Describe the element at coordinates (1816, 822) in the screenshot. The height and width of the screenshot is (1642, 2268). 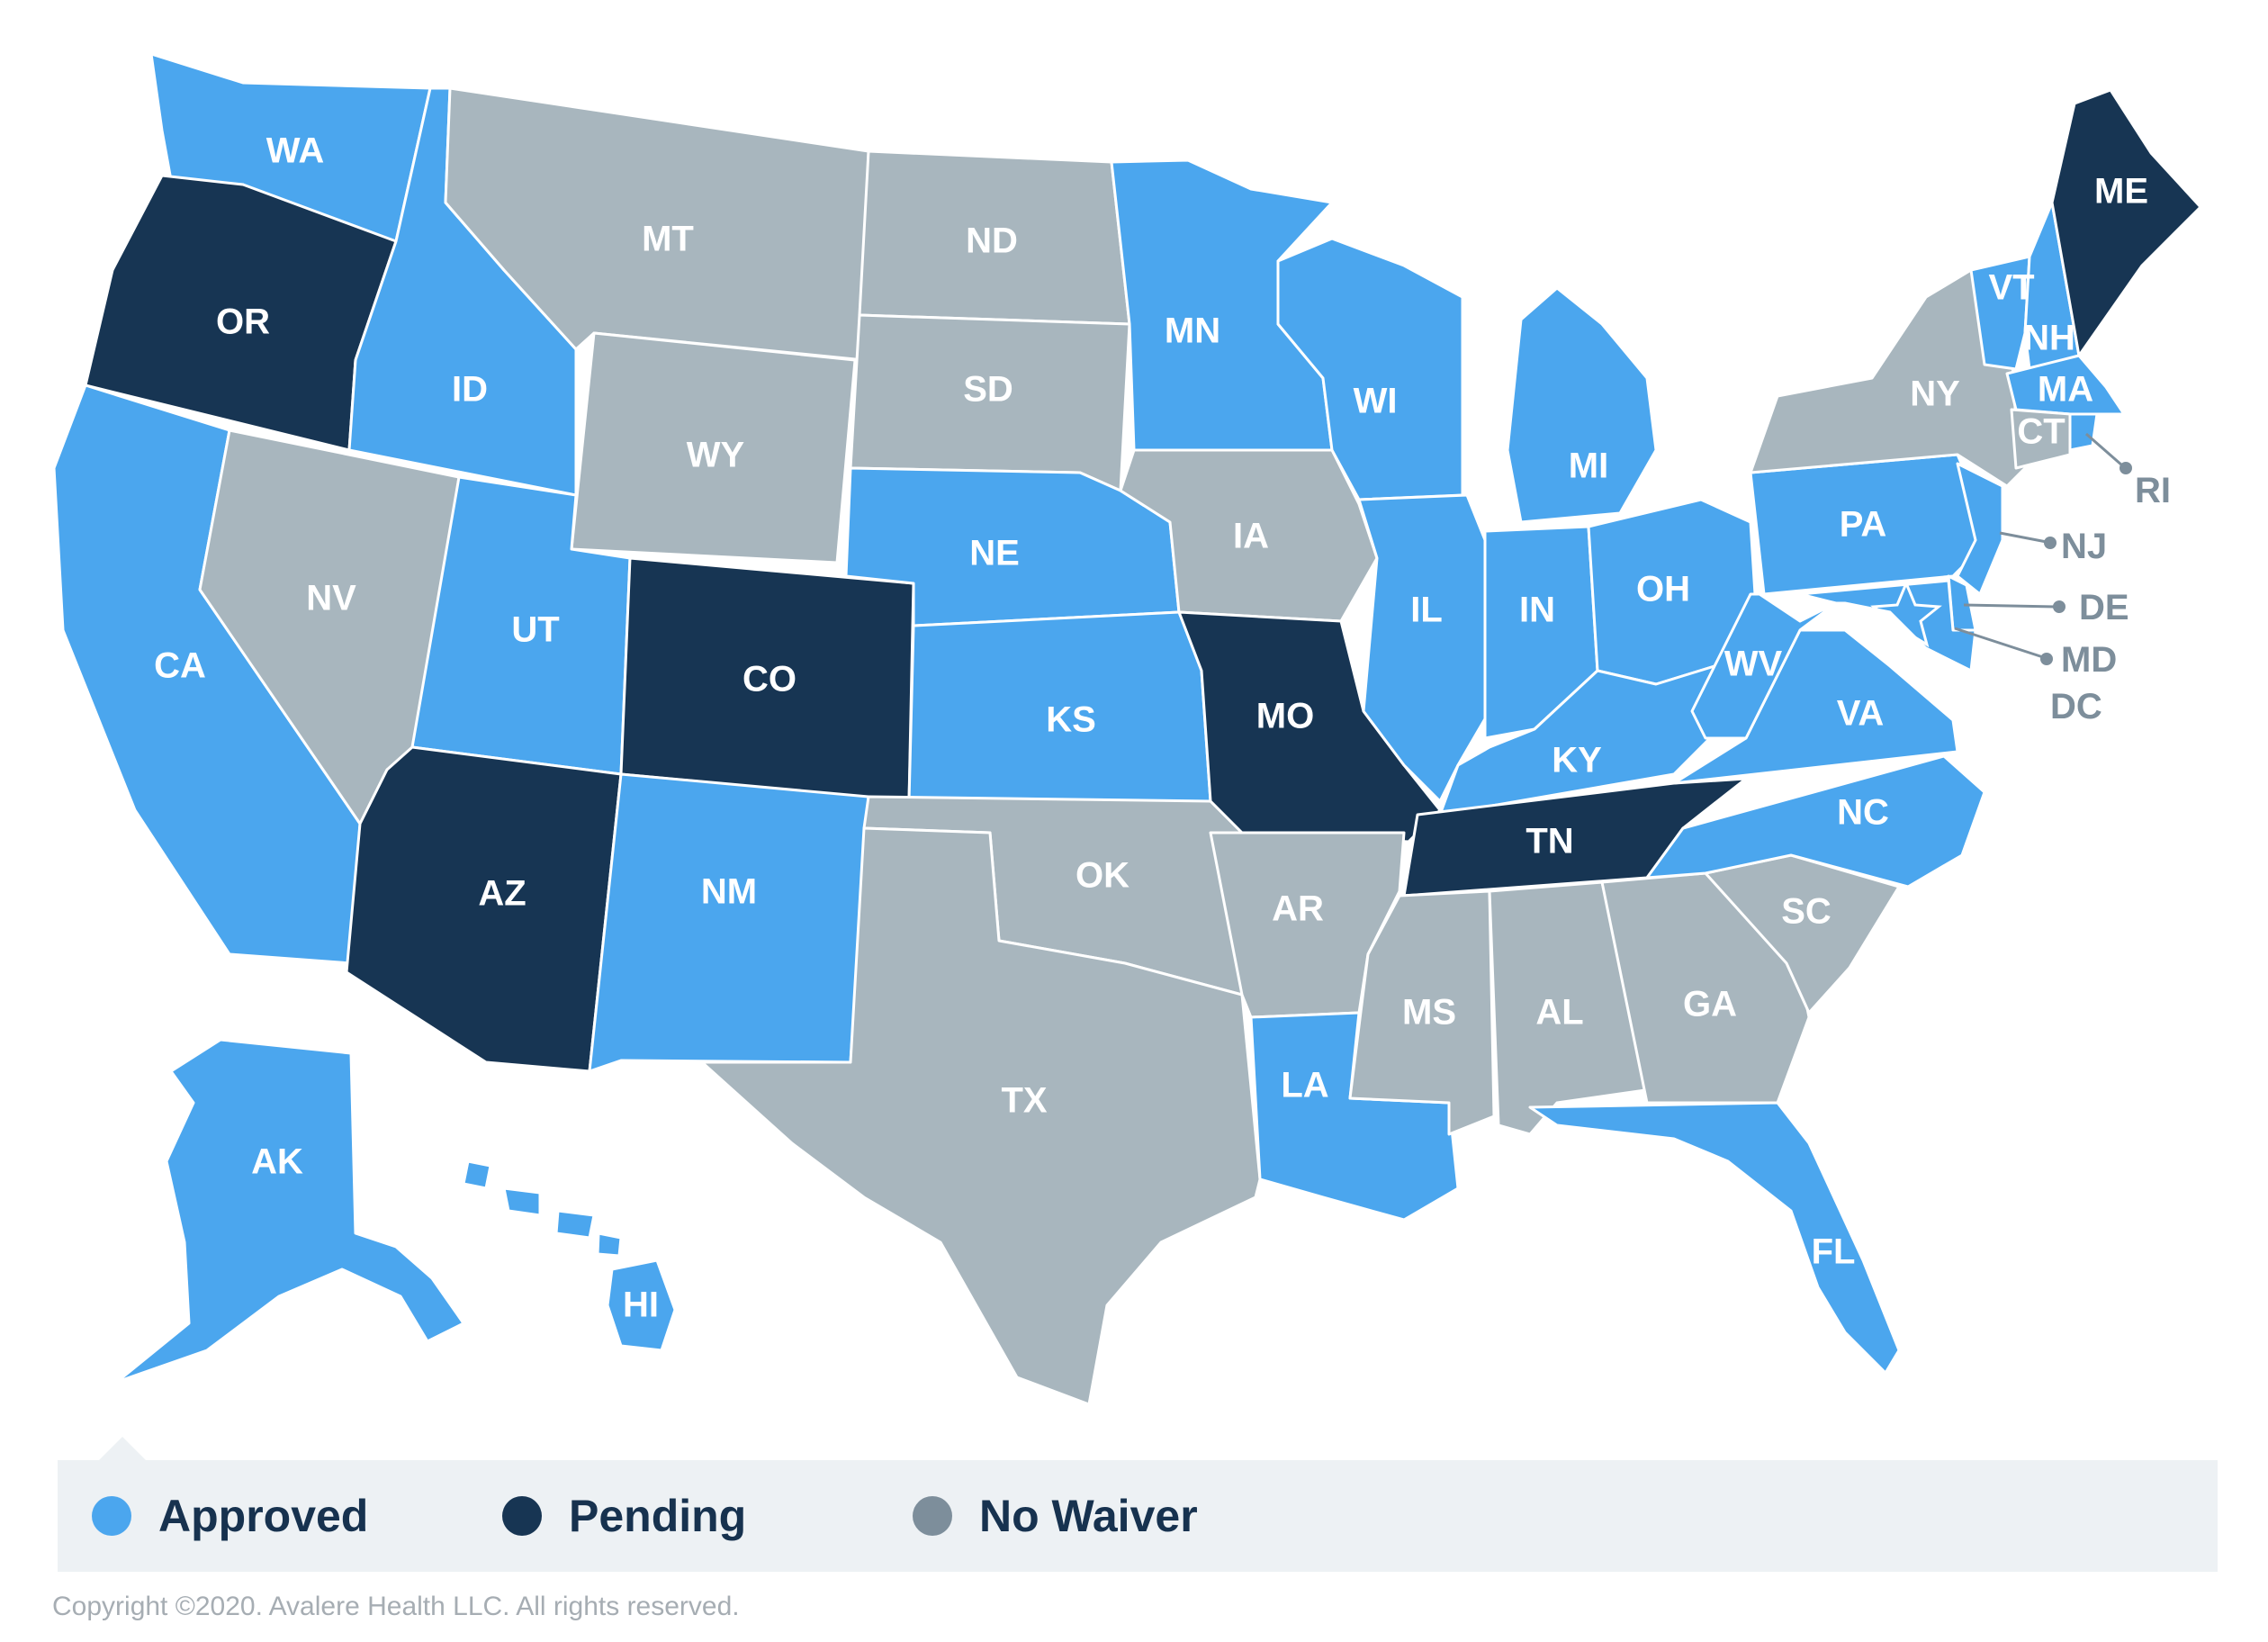
I see `state-nc` at that location.